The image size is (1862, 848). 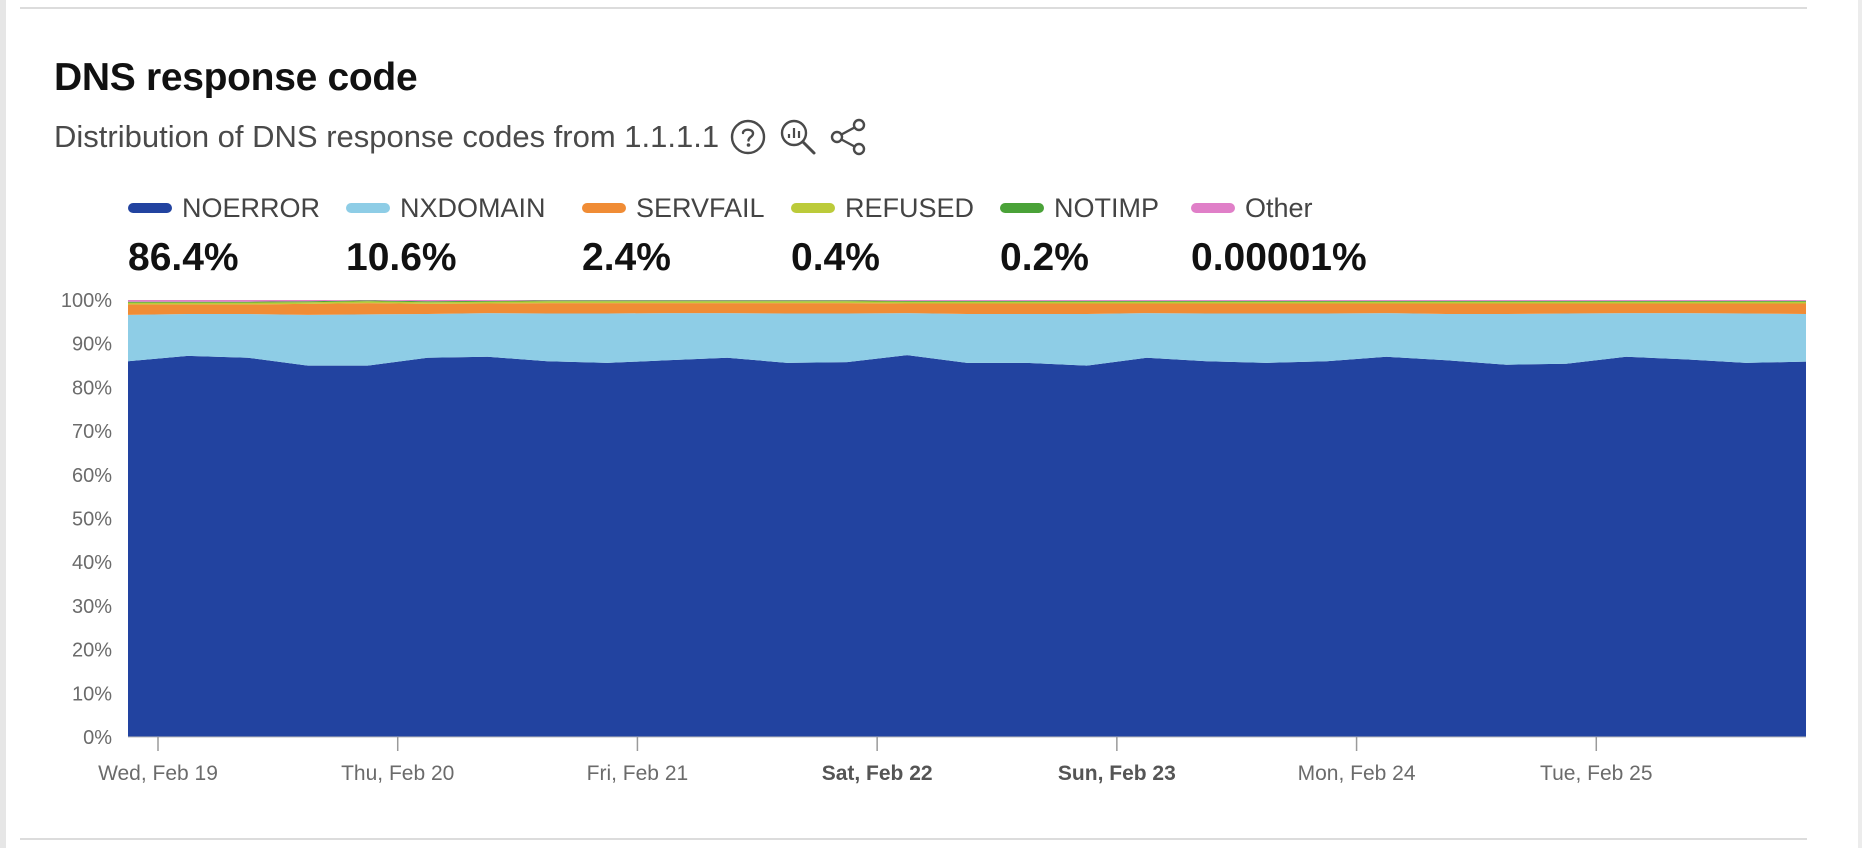 I want to click on x-tick-label: Thu, Feb 20, so click(x=397, y=773).